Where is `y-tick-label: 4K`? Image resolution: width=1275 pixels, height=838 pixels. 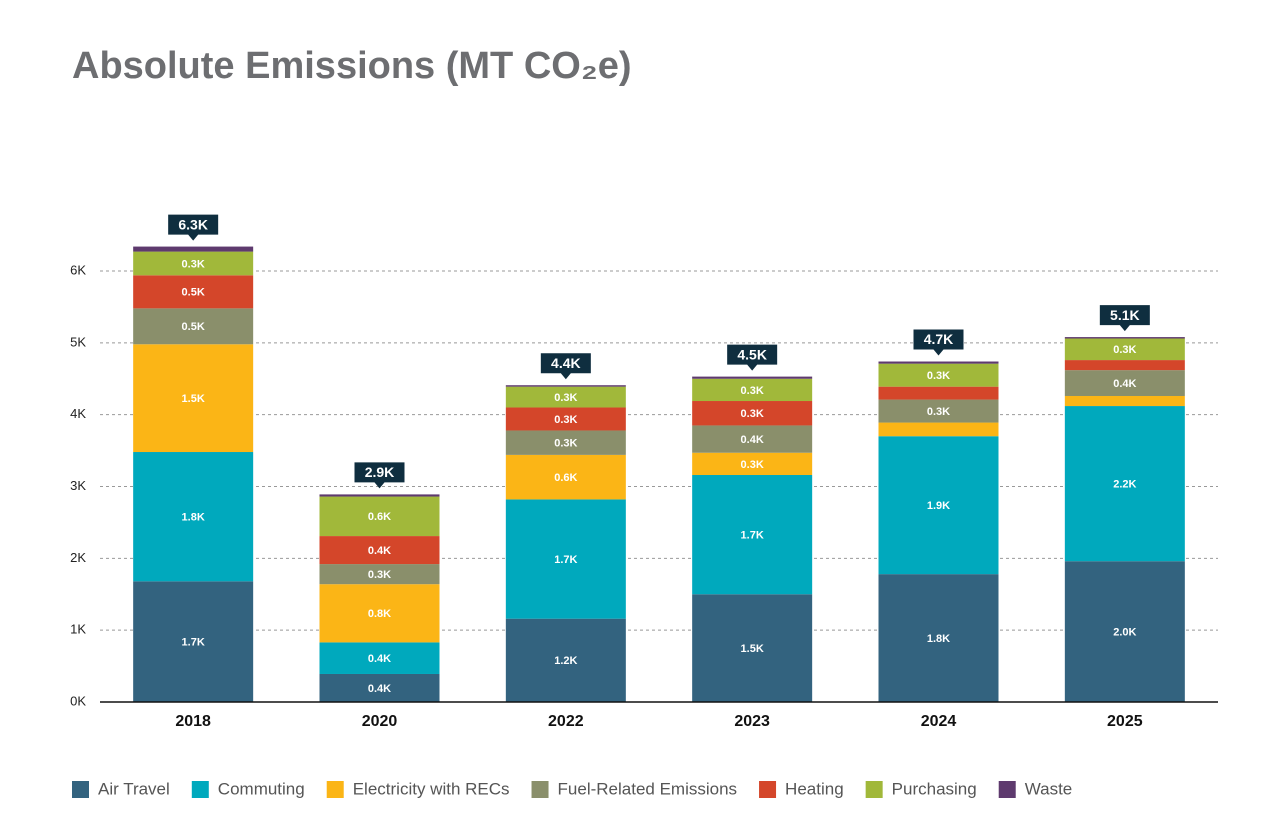
y-tick-label: 4K is located at coordinates (78, 413).